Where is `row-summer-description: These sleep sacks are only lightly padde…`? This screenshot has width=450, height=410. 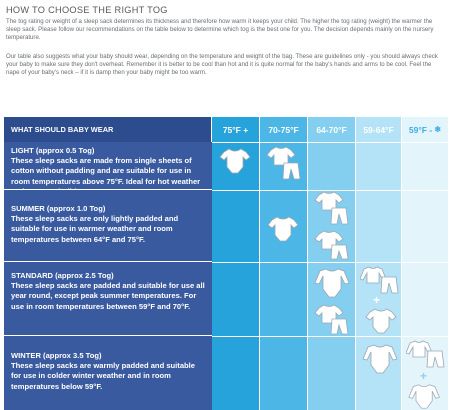 row-summer-description: These sleep sacks are only lightly padde… is located at coordinates (95, 229).